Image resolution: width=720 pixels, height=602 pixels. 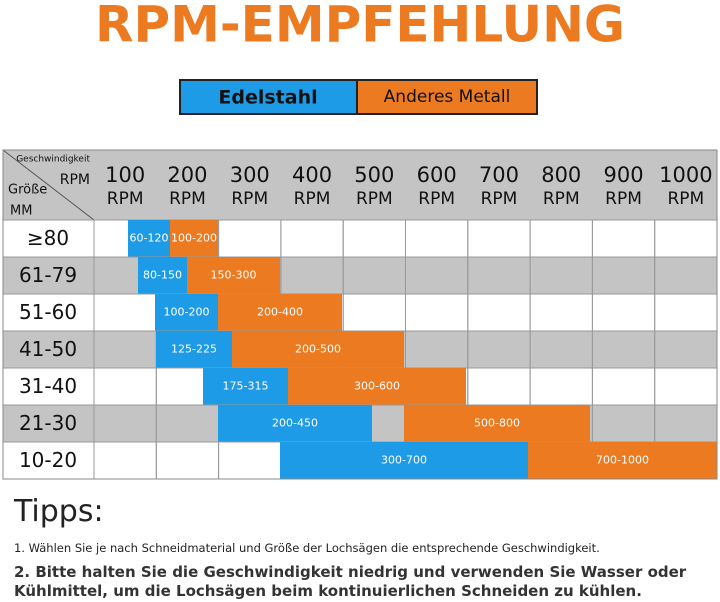 What do you see at coordinates (48, 423) in the screenshot?
I see `row-size: 21-30` at bounding box center [48, 423].